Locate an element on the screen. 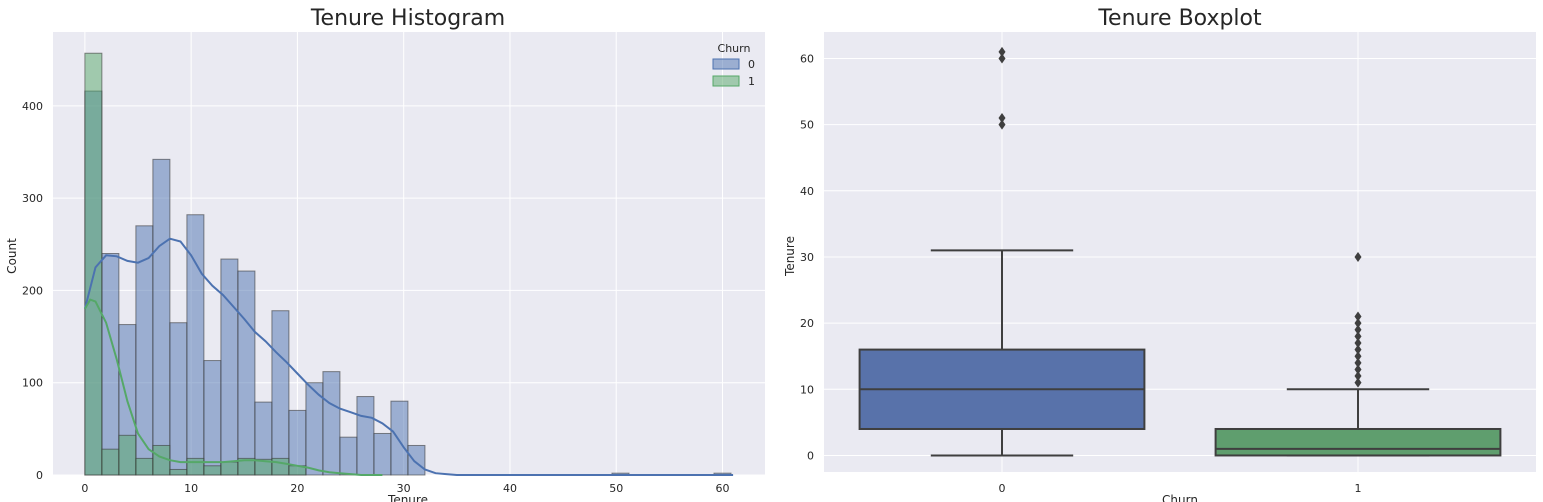 The image size is (1543, 502). boxplot-x-tick-label: 0 is located at coordinates (1002, 488).